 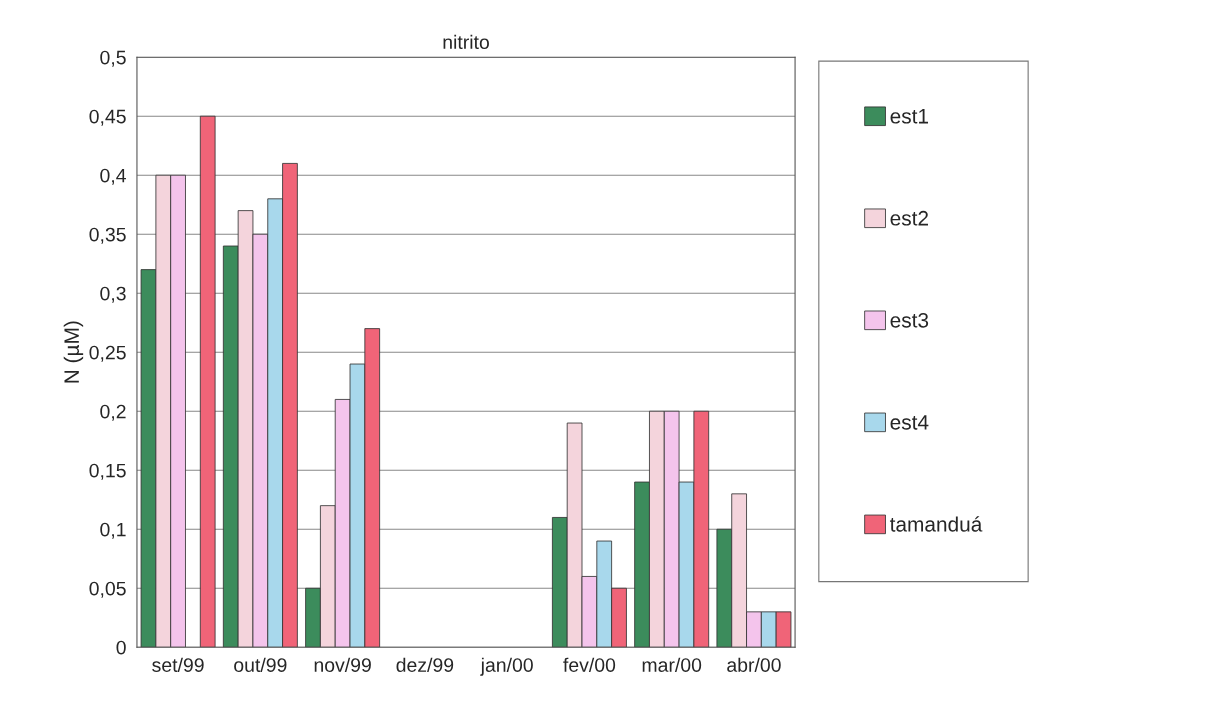 What do you see at coordinates (909, 422) in the screenshot?
I see `legend-label: est4` at bounding box center [909, 422].